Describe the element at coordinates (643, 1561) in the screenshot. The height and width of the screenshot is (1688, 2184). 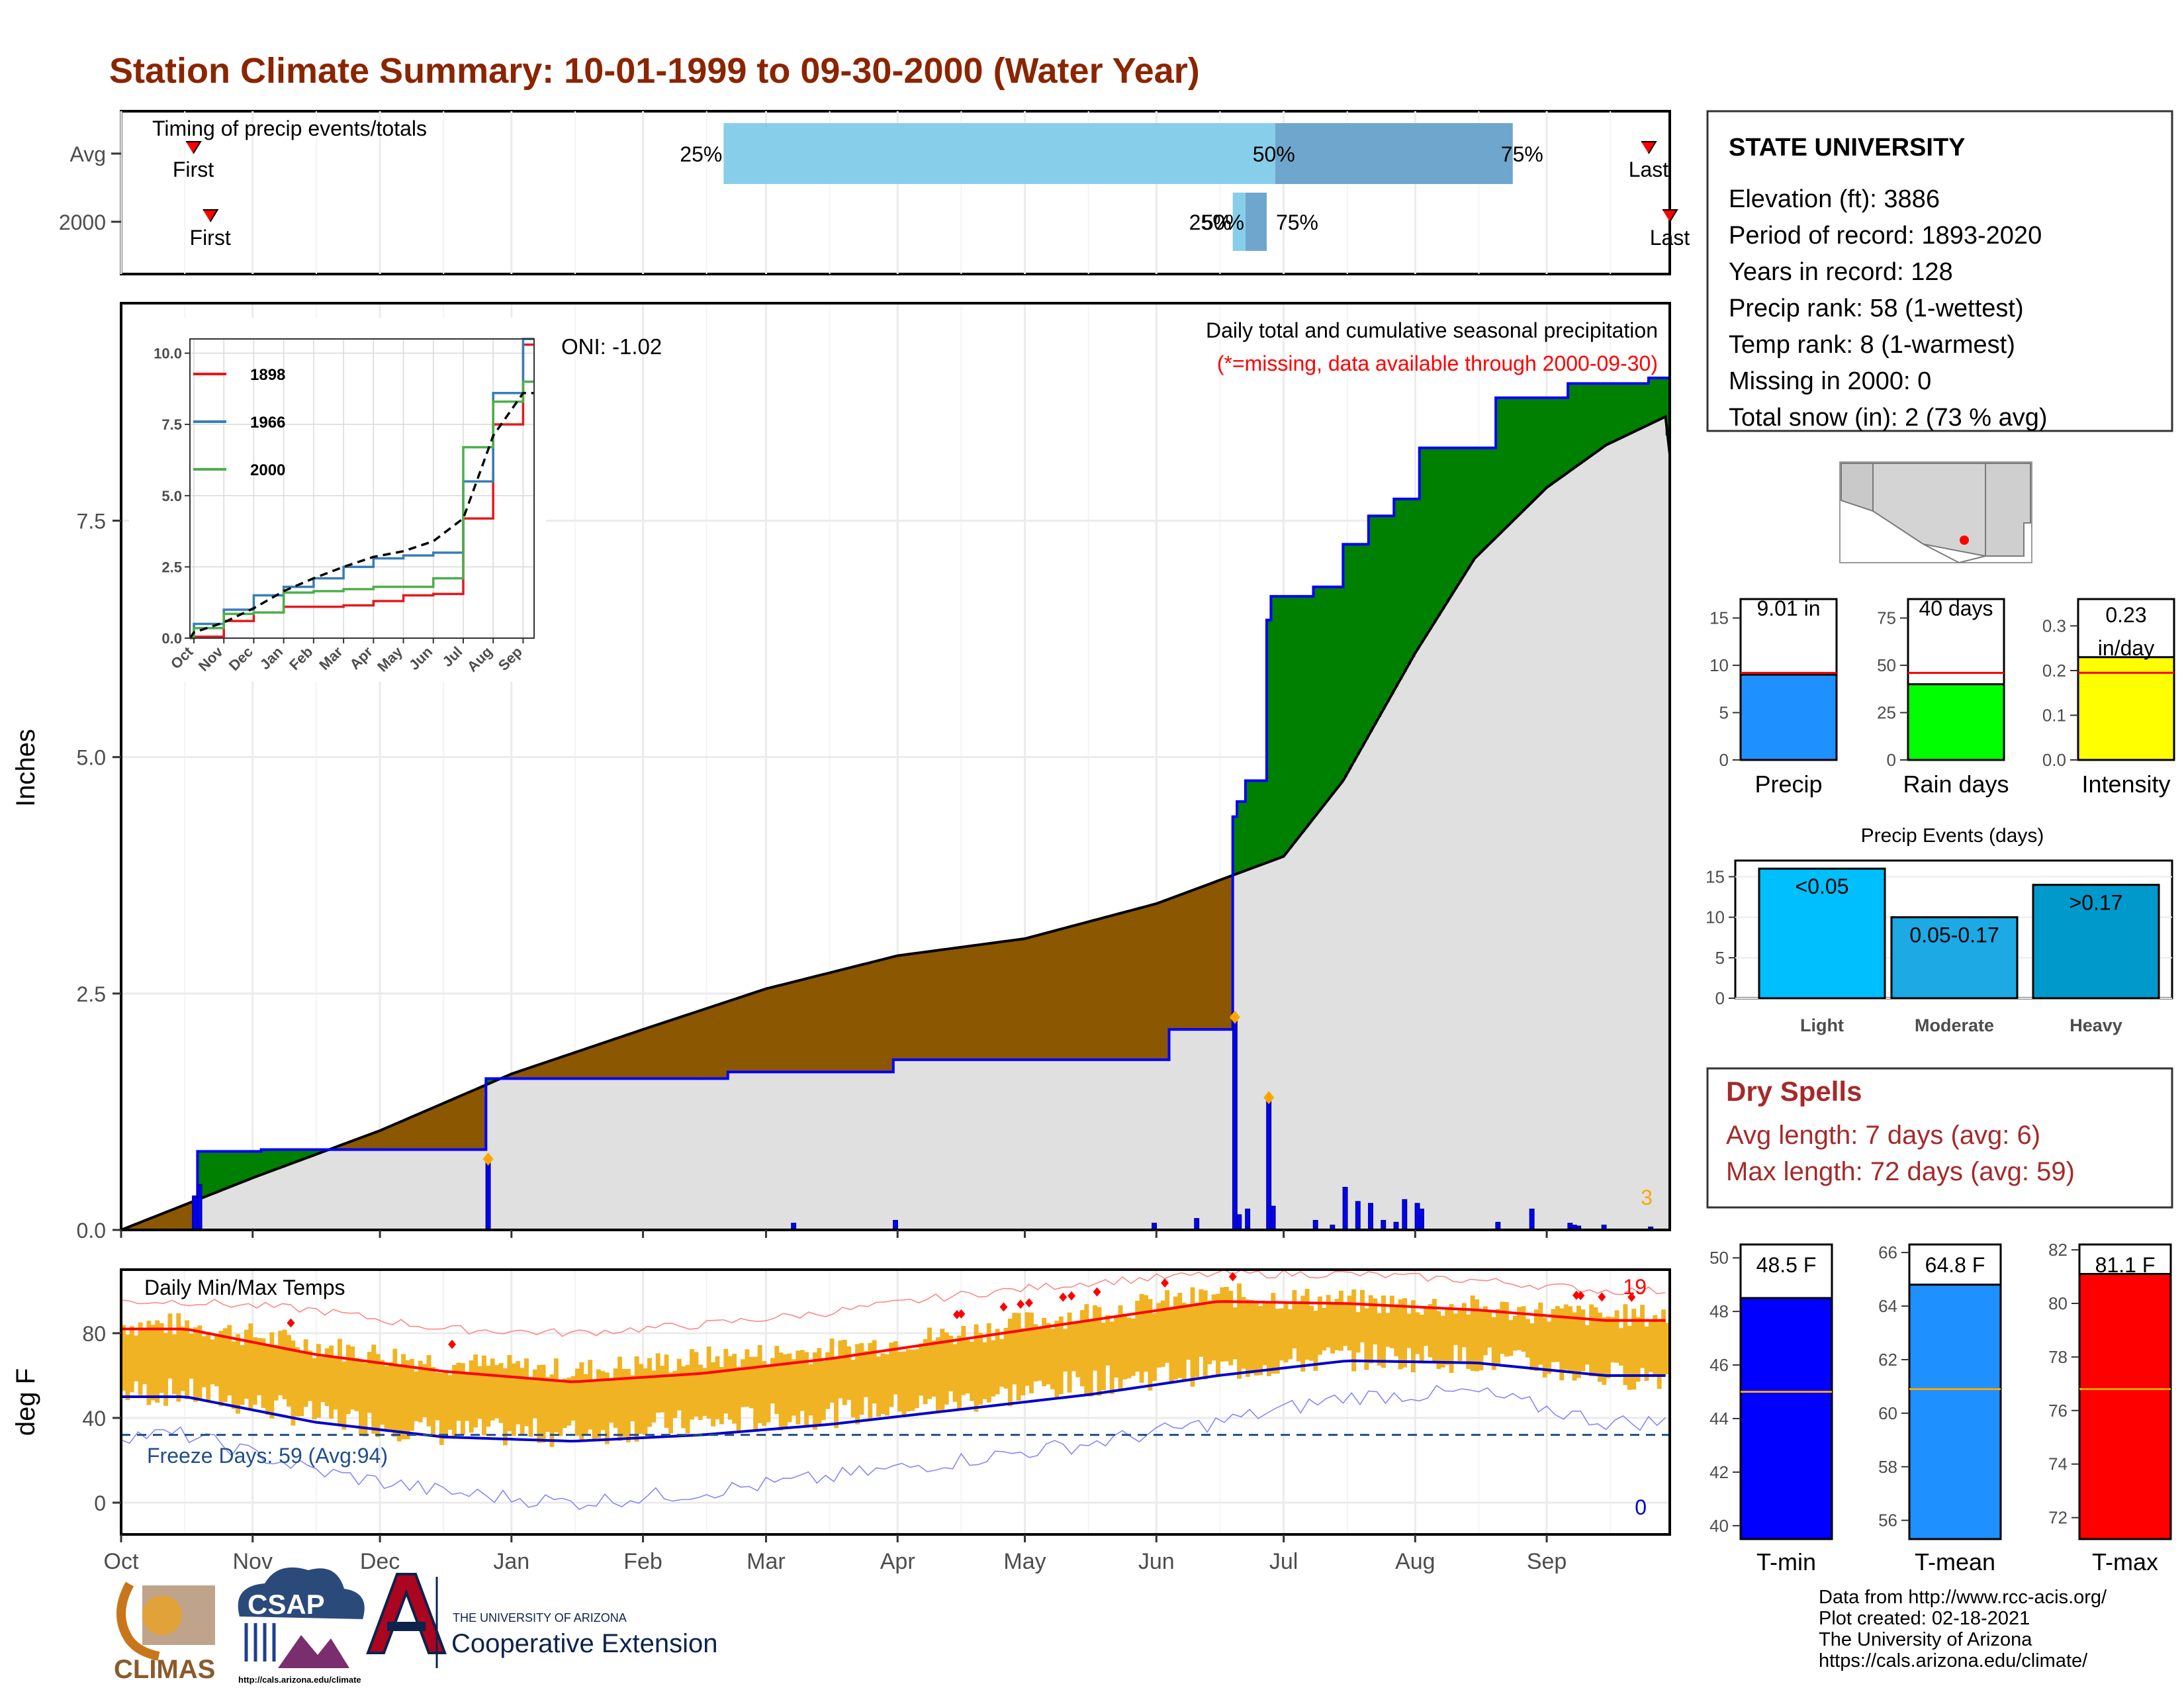
I see `month-label: Feb` at that location.